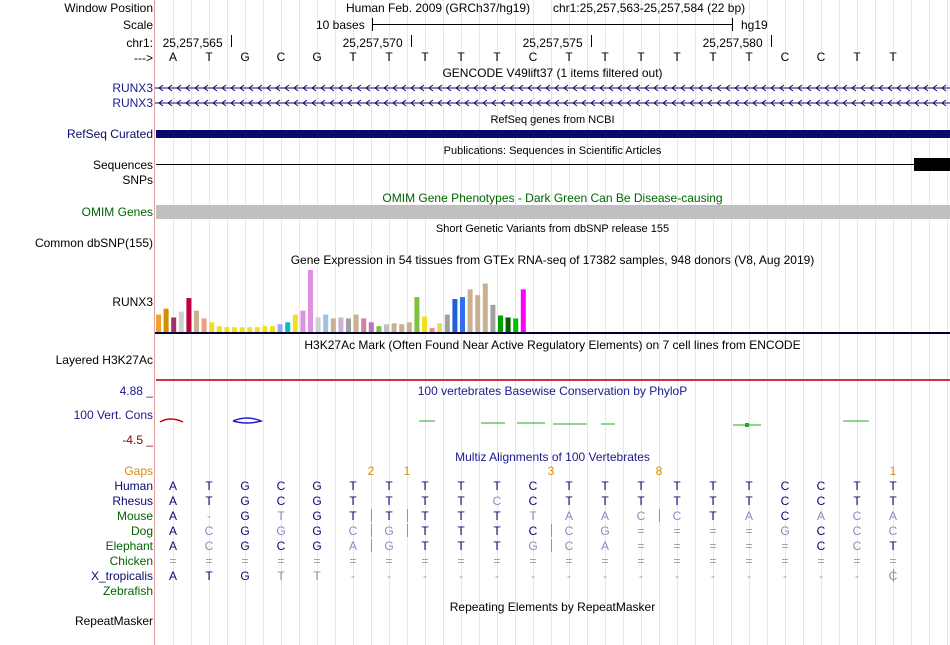 This screenshot has height=645, width=950. What do you see at coordinates (552, 457) in the screenshot?
I see `multiz-track-title: Multiz Alignments of 100 Vertebrates` at bounding box center [552, 457].